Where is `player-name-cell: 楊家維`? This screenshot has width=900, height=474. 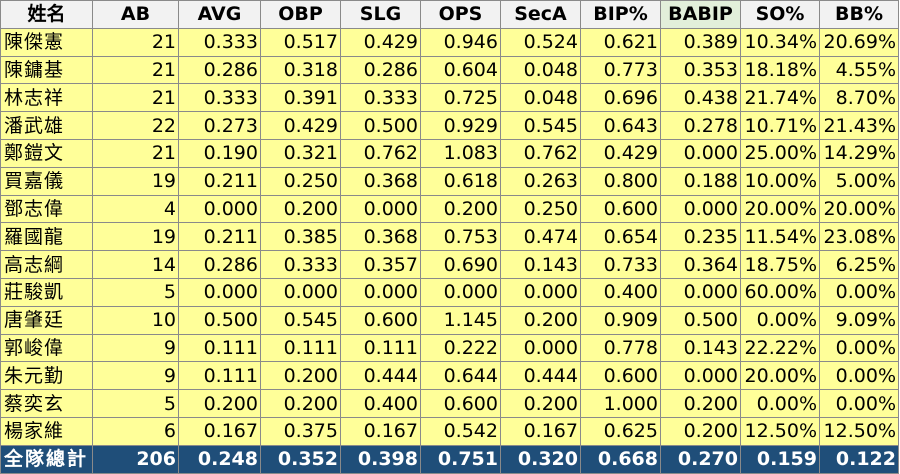
player-name-cell: 楊家維 is located at coordinates (46, 431).